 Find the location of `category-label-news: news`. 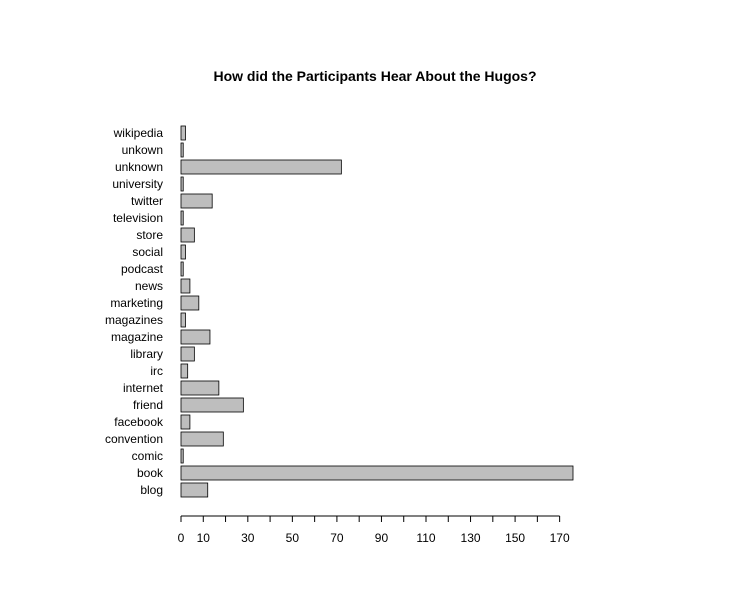

category-label-news: news is located at coordinates (149, 286).